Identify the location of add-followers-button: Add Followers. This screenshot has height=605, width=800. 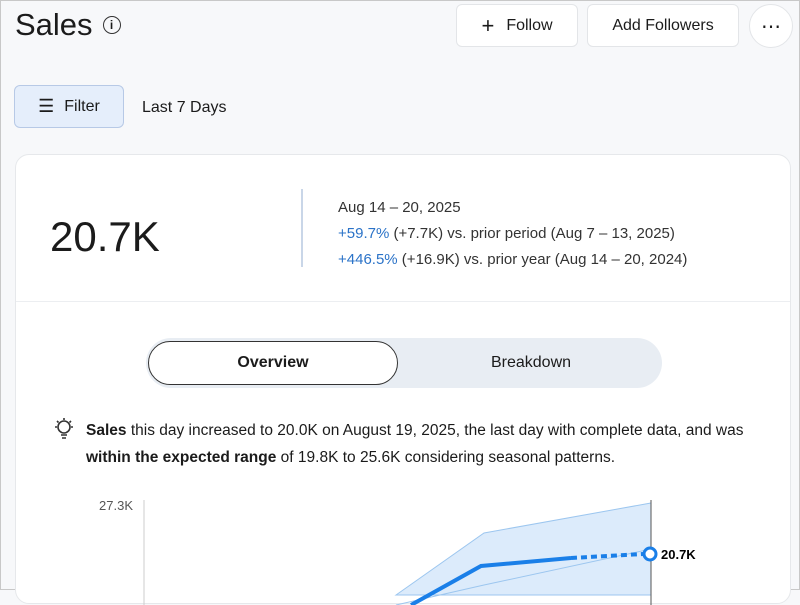
(663, 25).